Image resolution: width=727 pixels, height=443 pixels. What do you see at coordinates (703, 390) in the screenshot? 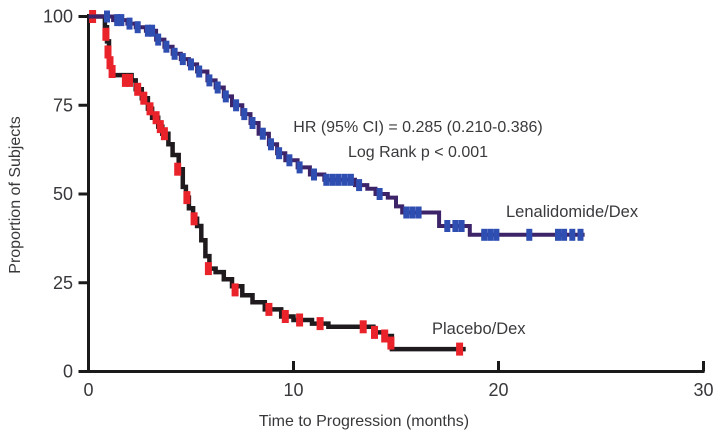
I see `x-tick-label: 30` at bounding box center [703, 390].